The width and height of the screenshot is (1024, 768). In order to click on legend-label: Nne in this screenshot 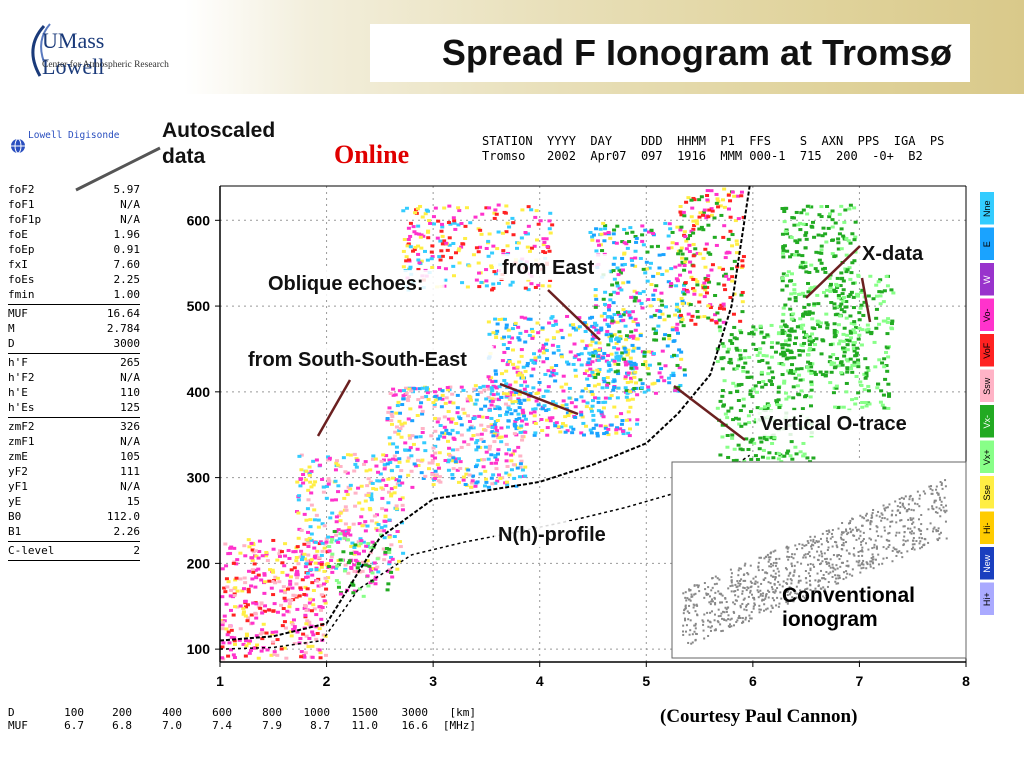, I will do `click(987, 208)`.